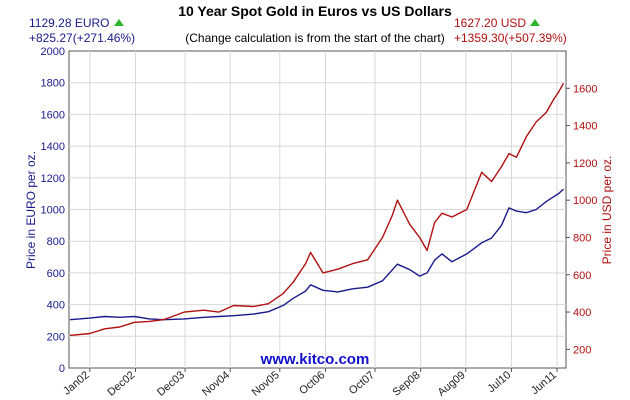 This screenshot has height=400, width=630. I want to click on right-tick-label: 400, so click(582, 313).